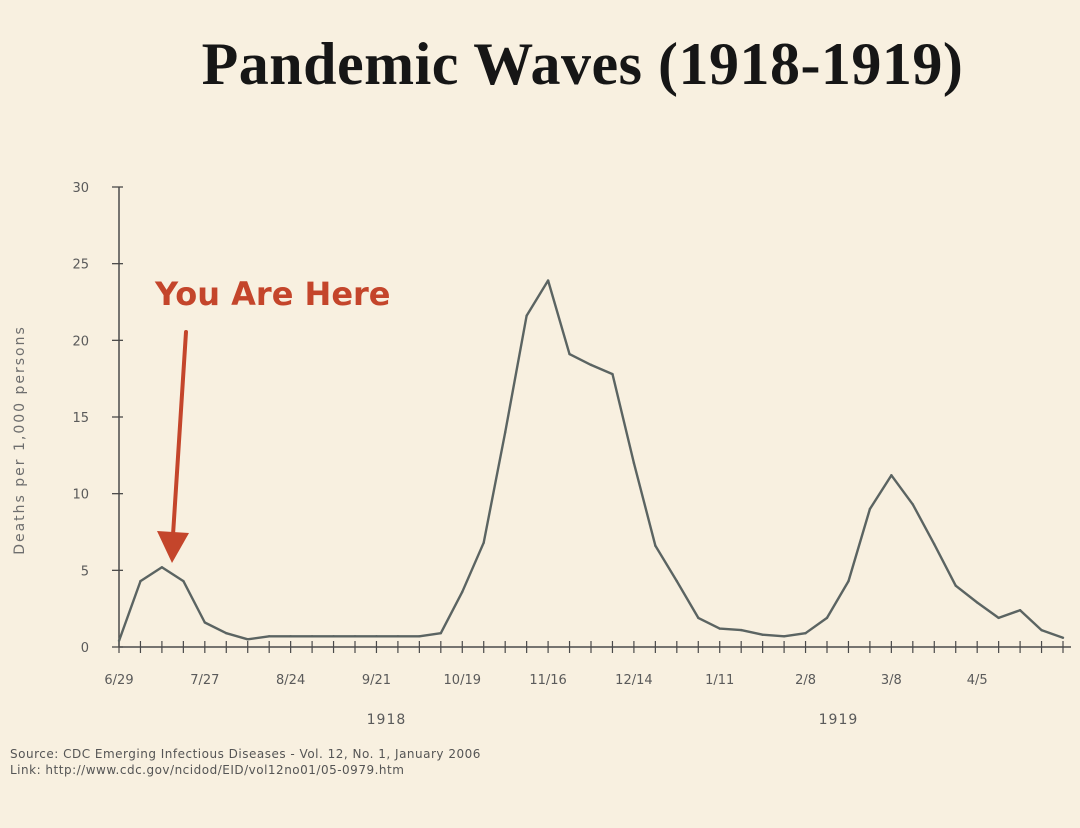  Describe the element at coordinates (80, 188) in the screenshot. I see `y-tick-label: 30` at that location.